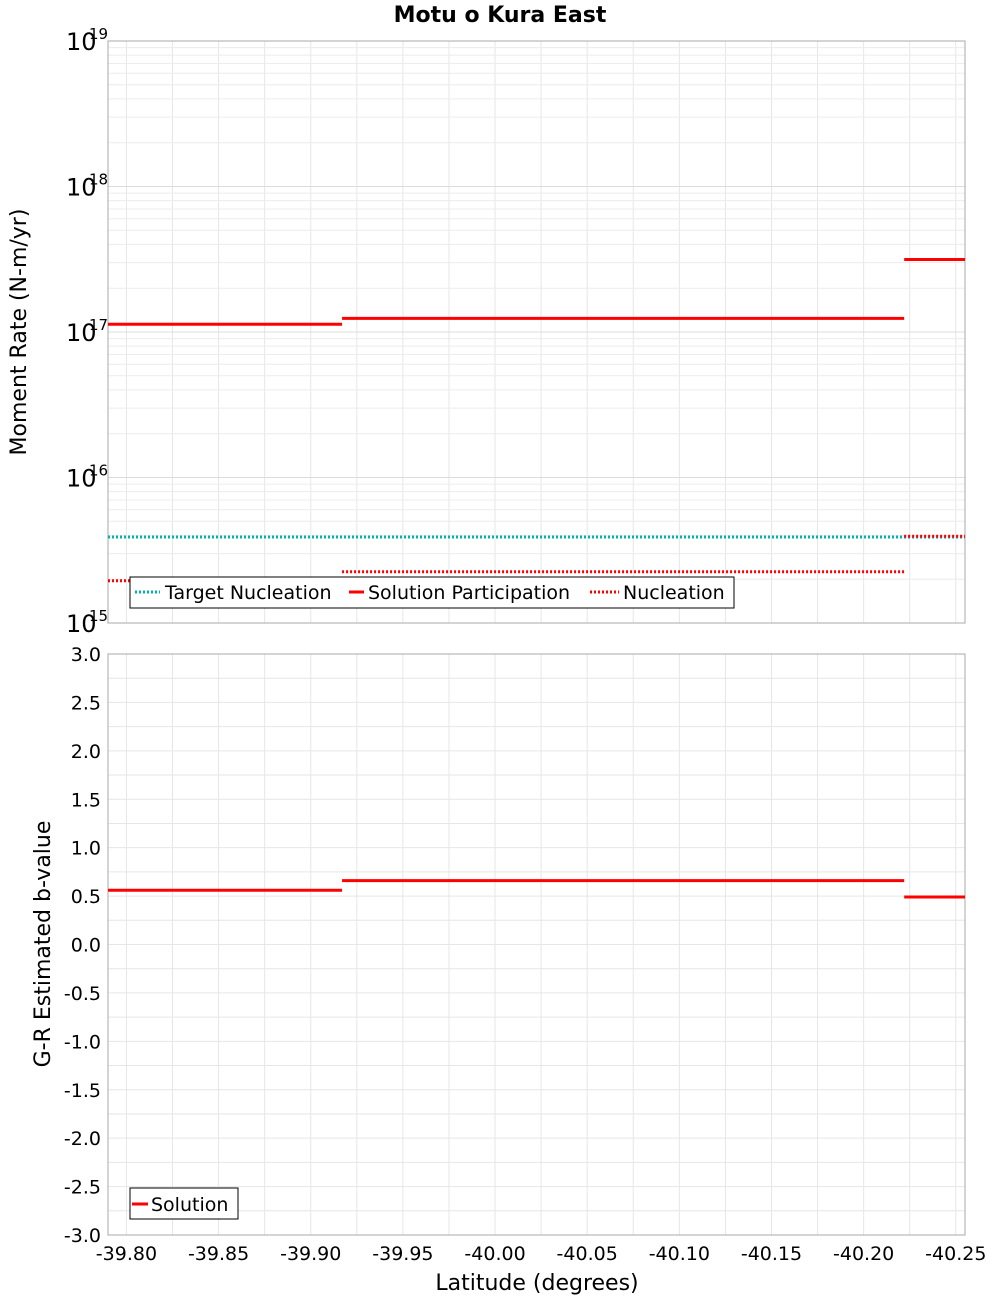  What do you see at coordinates (189, 1205) in the screenshot?
I see `legend-solution-label: Solution` at bounding box center [189, 1205].